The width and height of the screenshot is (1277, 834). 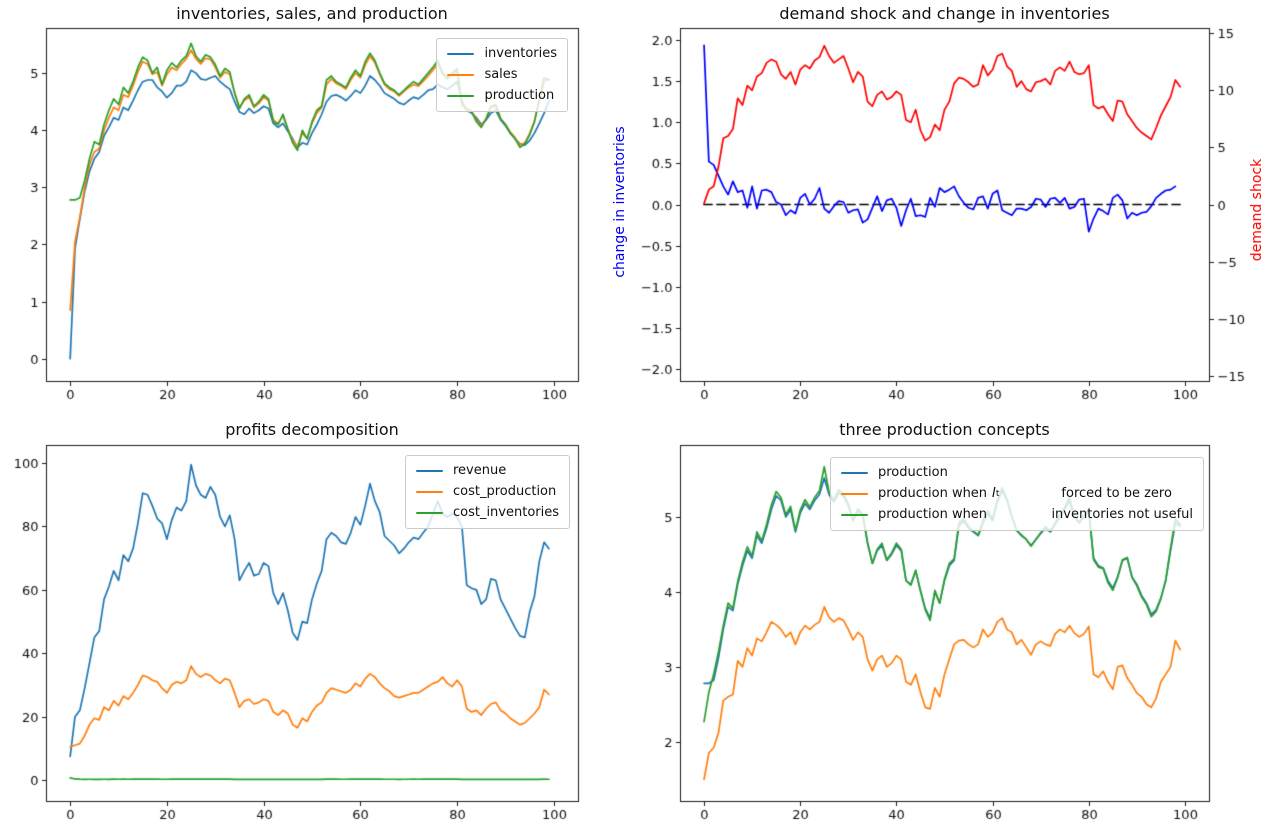 I want to click on plot3-legend: revenue cost_production cost_inventories, so click(x=487, y=492).